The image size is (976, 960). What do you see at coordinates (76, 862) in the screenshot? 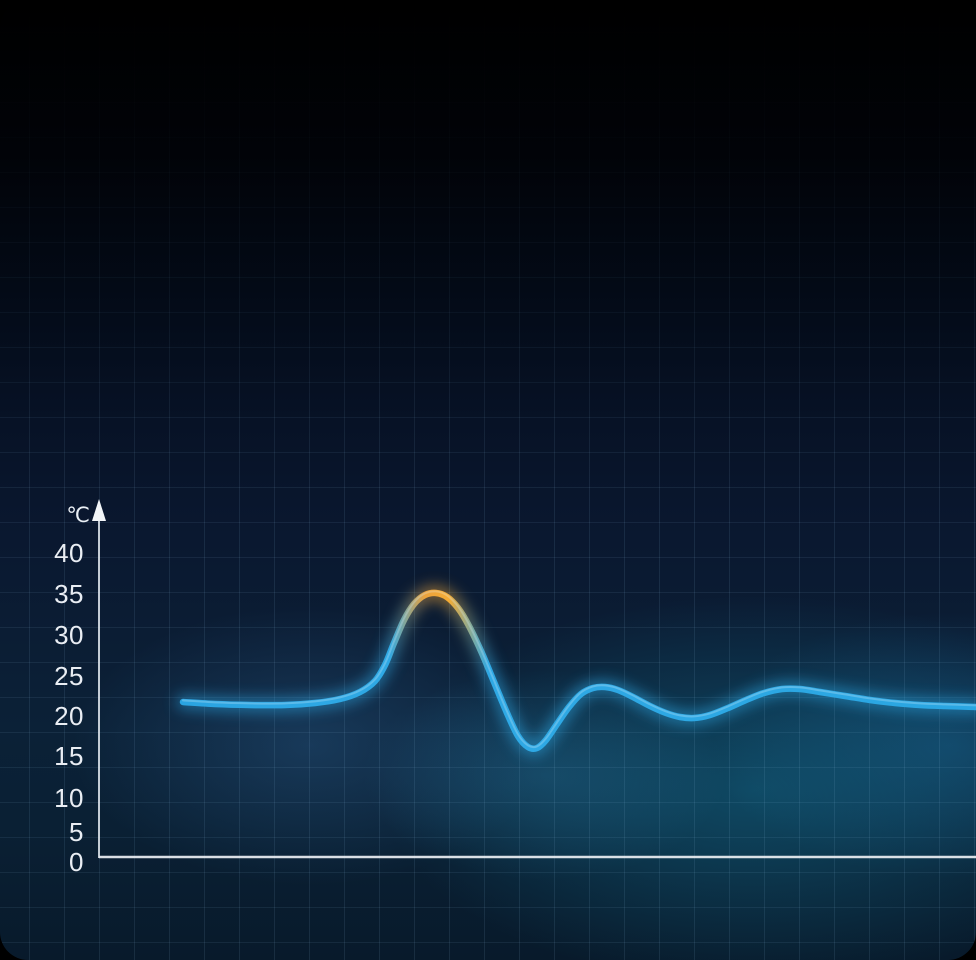
I see `y-tick-label: 0` at bounding box center [76, 862].